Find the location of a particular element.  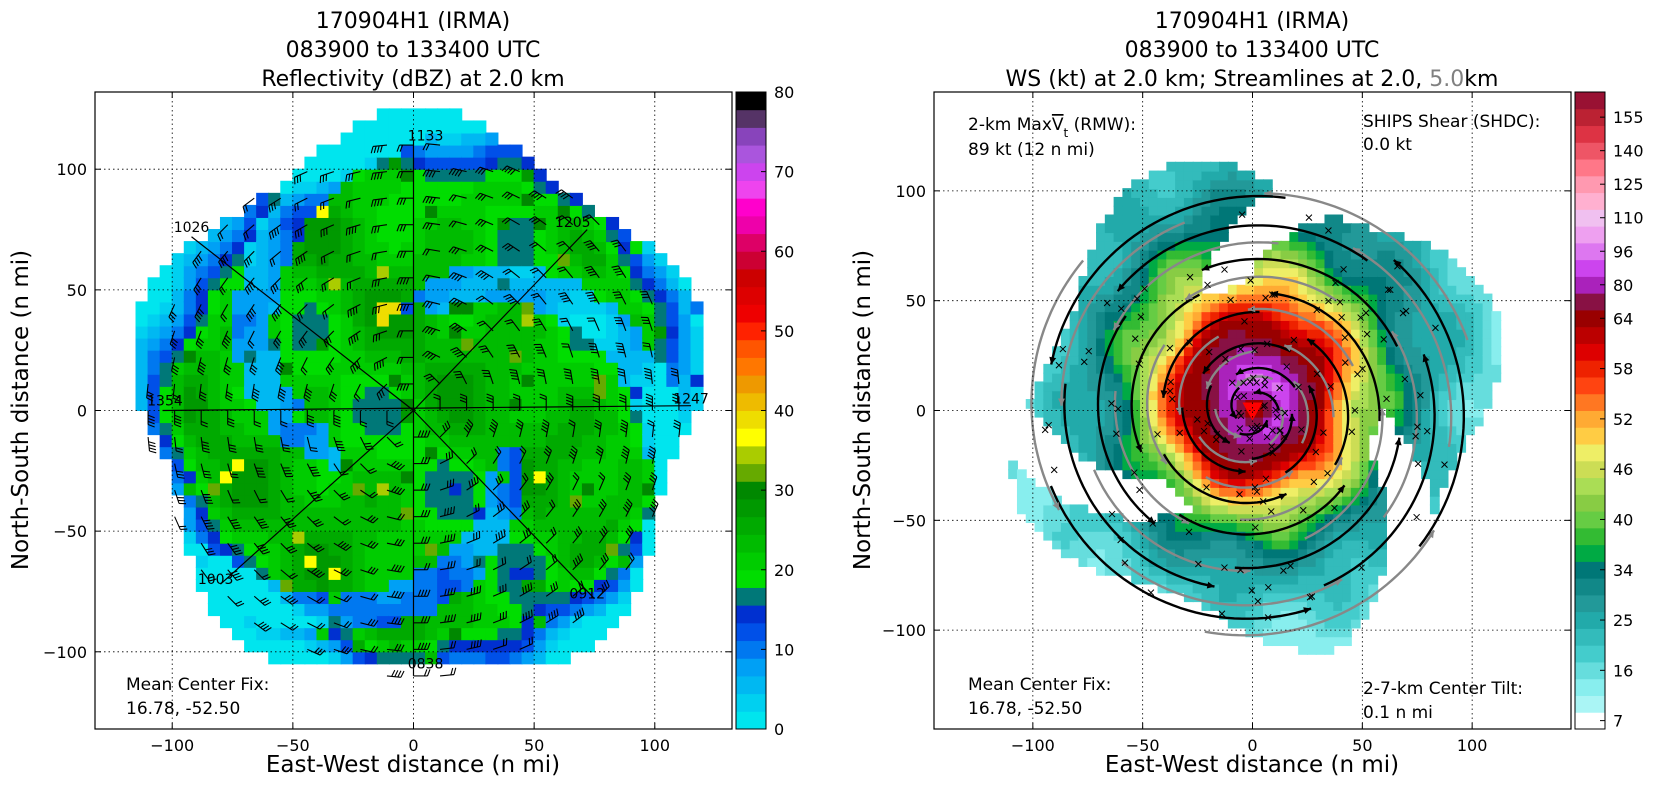

left-ytick-label-3: 50 is located at coordinates (77, 290).